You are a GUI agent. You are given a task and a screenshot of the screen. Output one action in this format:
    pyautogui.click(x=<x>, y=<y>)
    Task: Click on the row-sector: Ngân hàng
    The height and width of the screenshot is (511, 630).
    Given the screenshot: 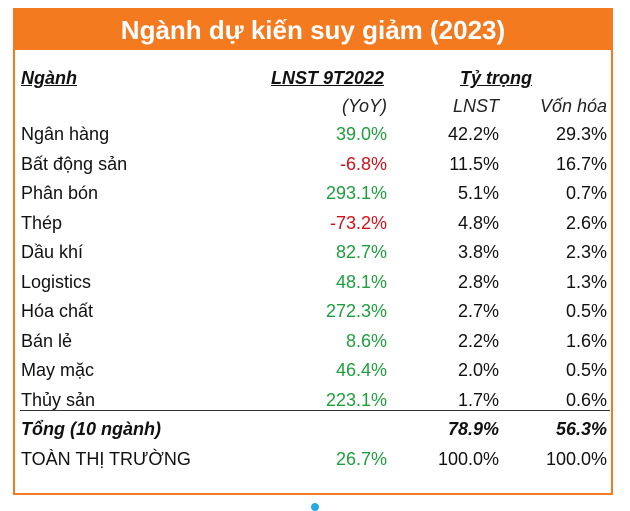 What is the action you would take?
    pyautogui.click(x=65, y=134)
    